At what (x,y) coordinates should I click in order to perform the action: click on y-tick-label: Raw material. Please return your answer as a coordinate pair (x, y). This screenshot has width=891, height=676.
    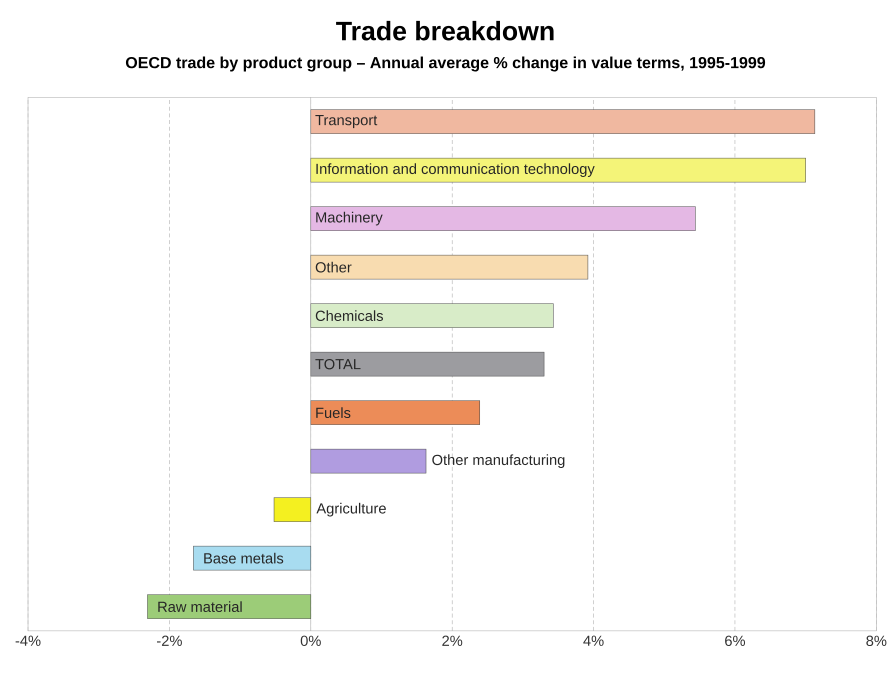
    Looking at the image, I should click on (200, 606).